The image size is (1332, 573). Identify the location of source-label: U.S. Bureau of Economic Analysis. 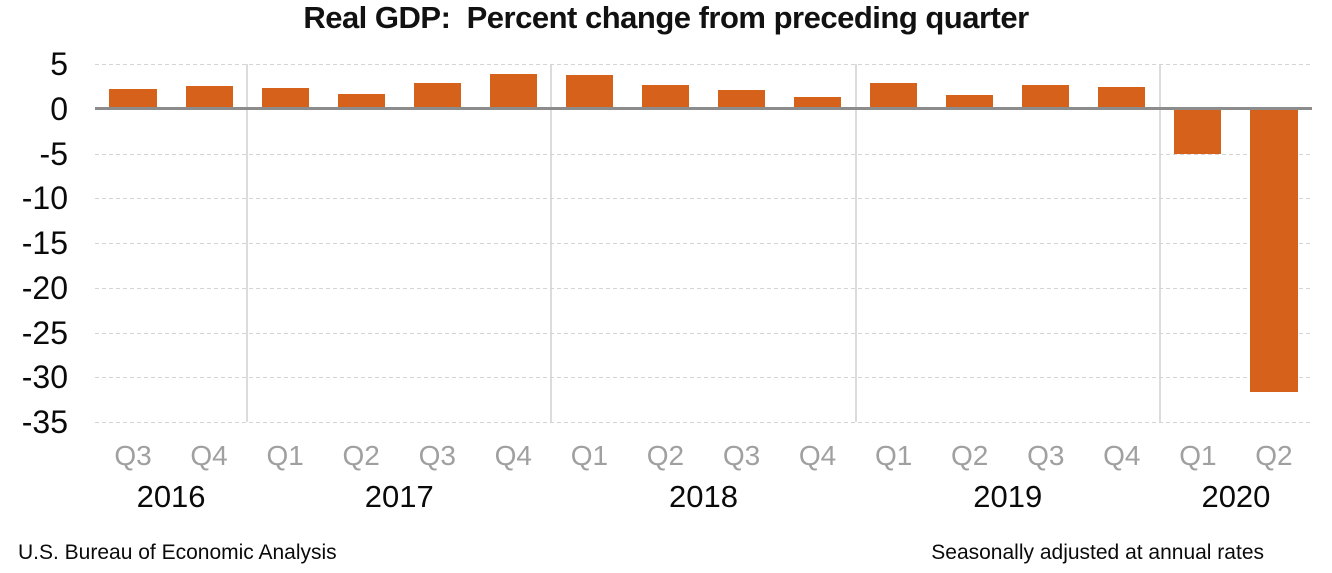
(177, 552).